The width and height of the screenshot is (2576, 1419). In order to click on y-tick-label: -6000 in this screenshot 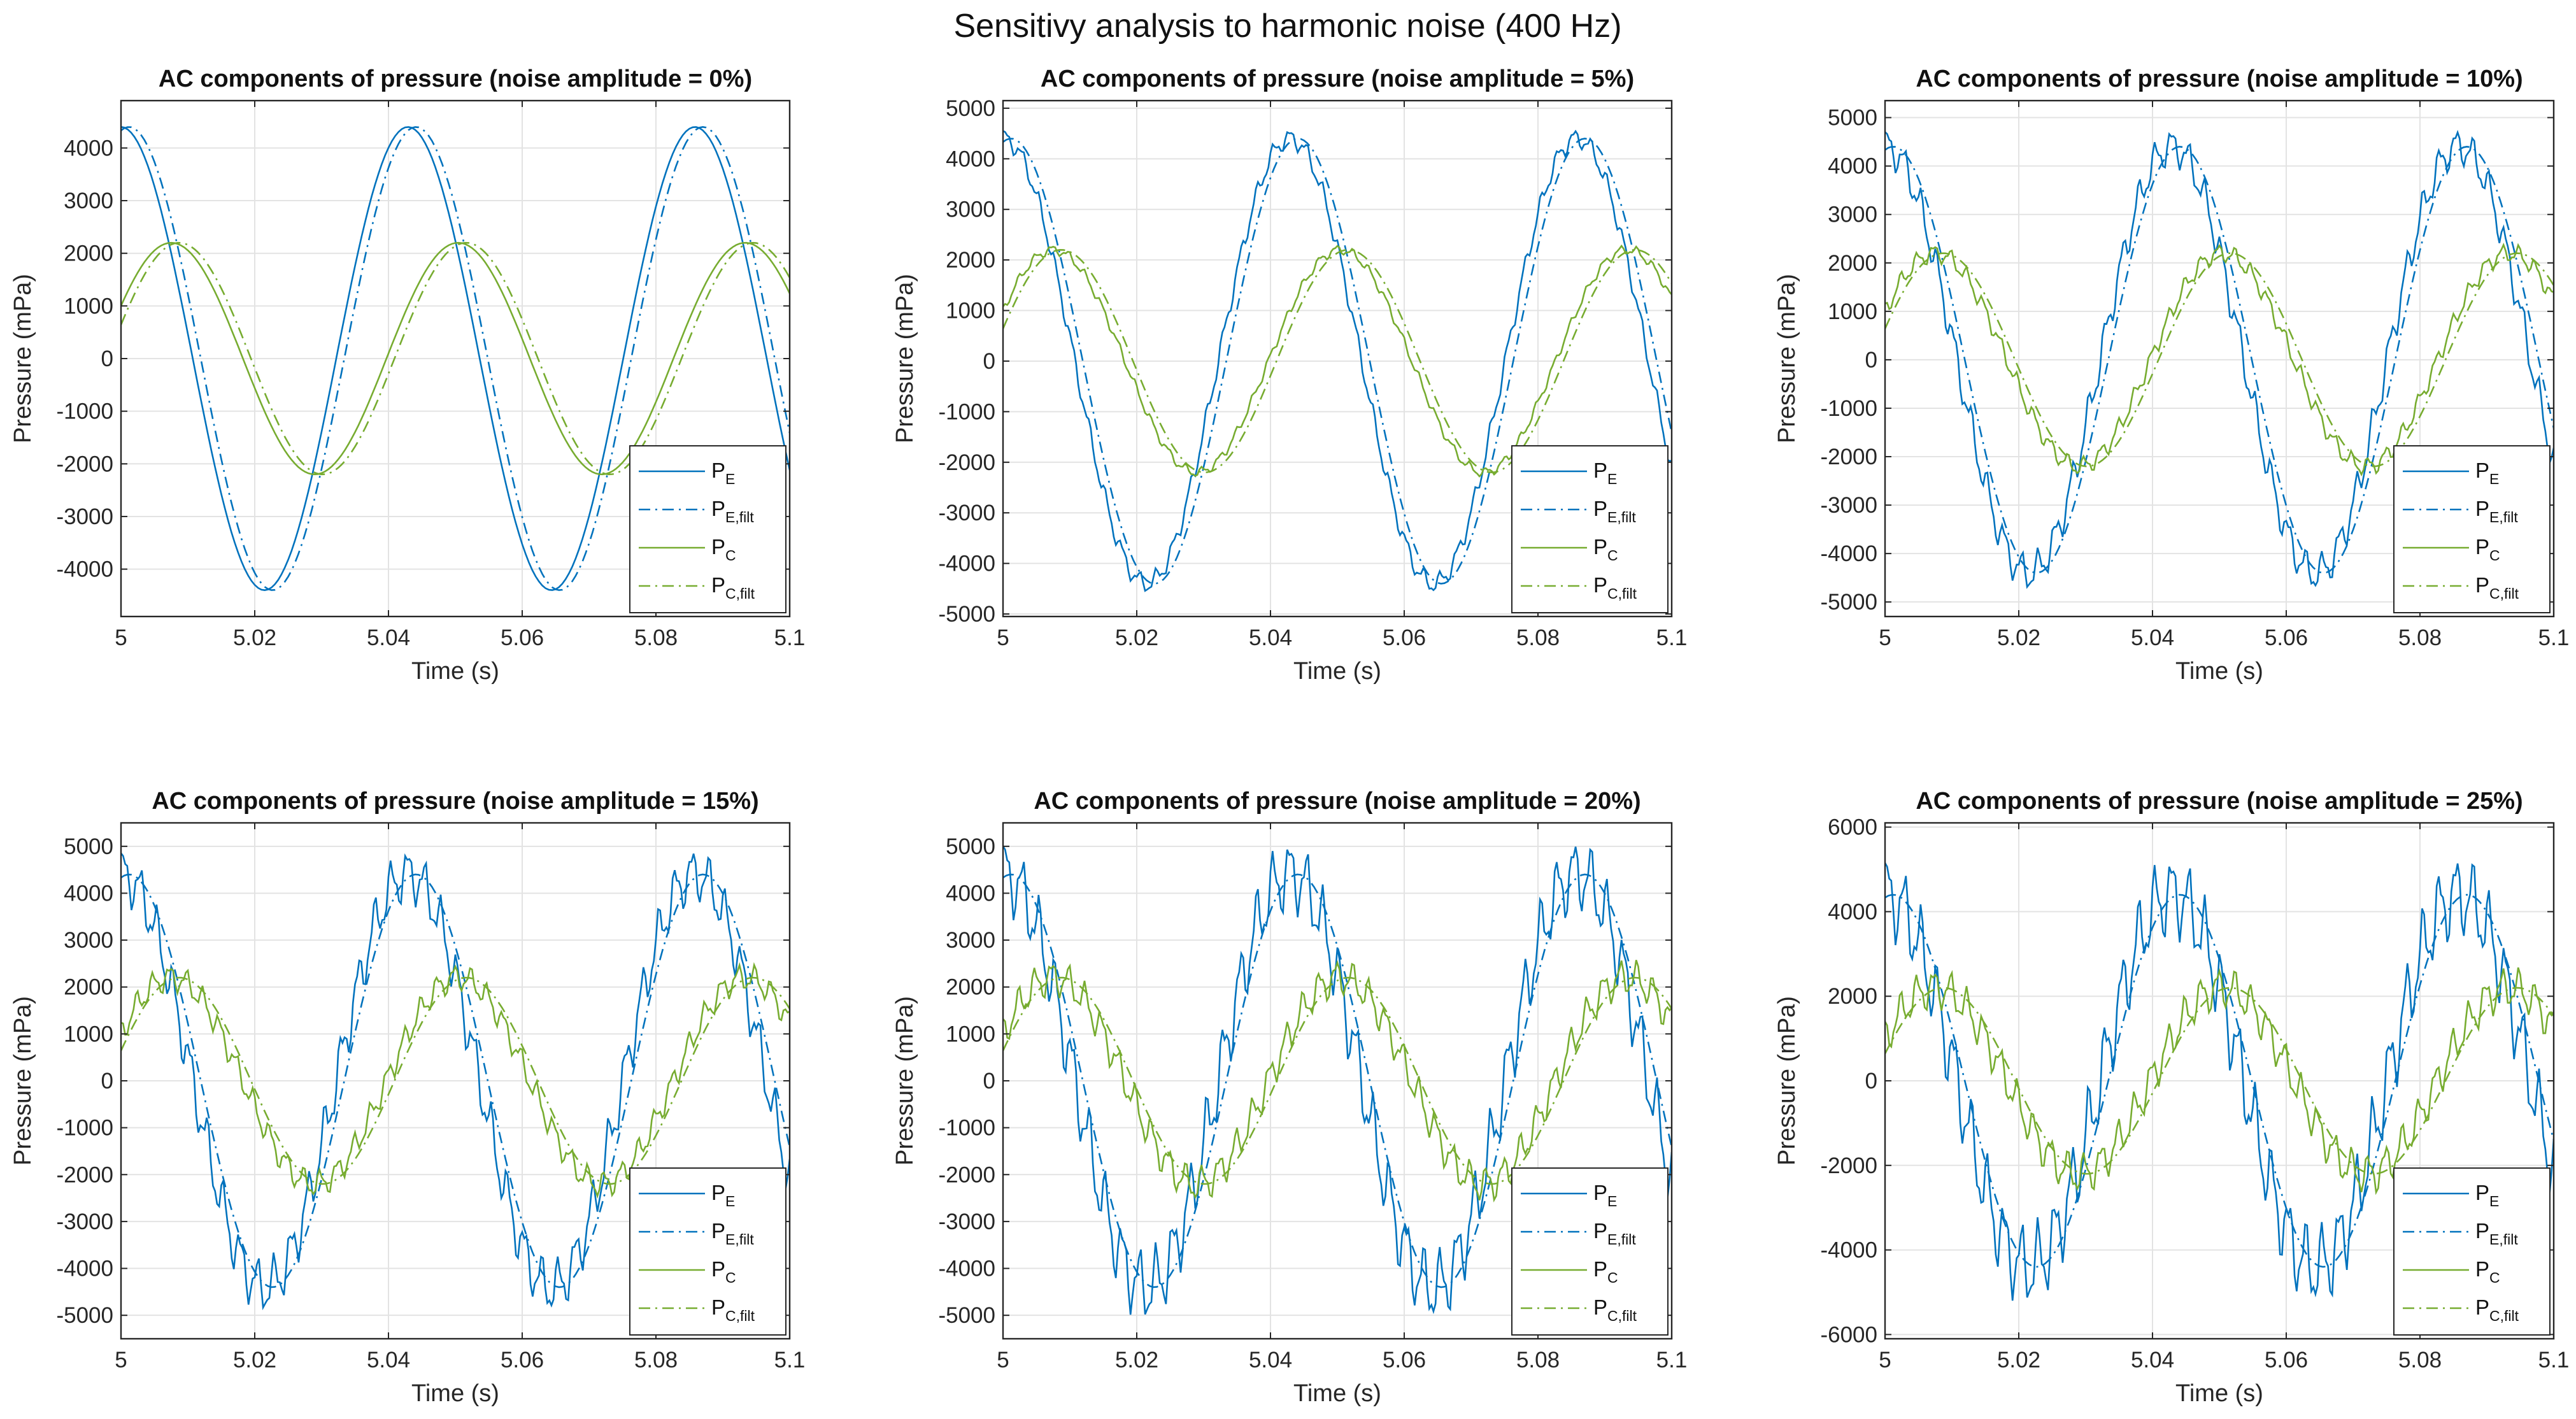, I will do `click(1848, 1334)`.